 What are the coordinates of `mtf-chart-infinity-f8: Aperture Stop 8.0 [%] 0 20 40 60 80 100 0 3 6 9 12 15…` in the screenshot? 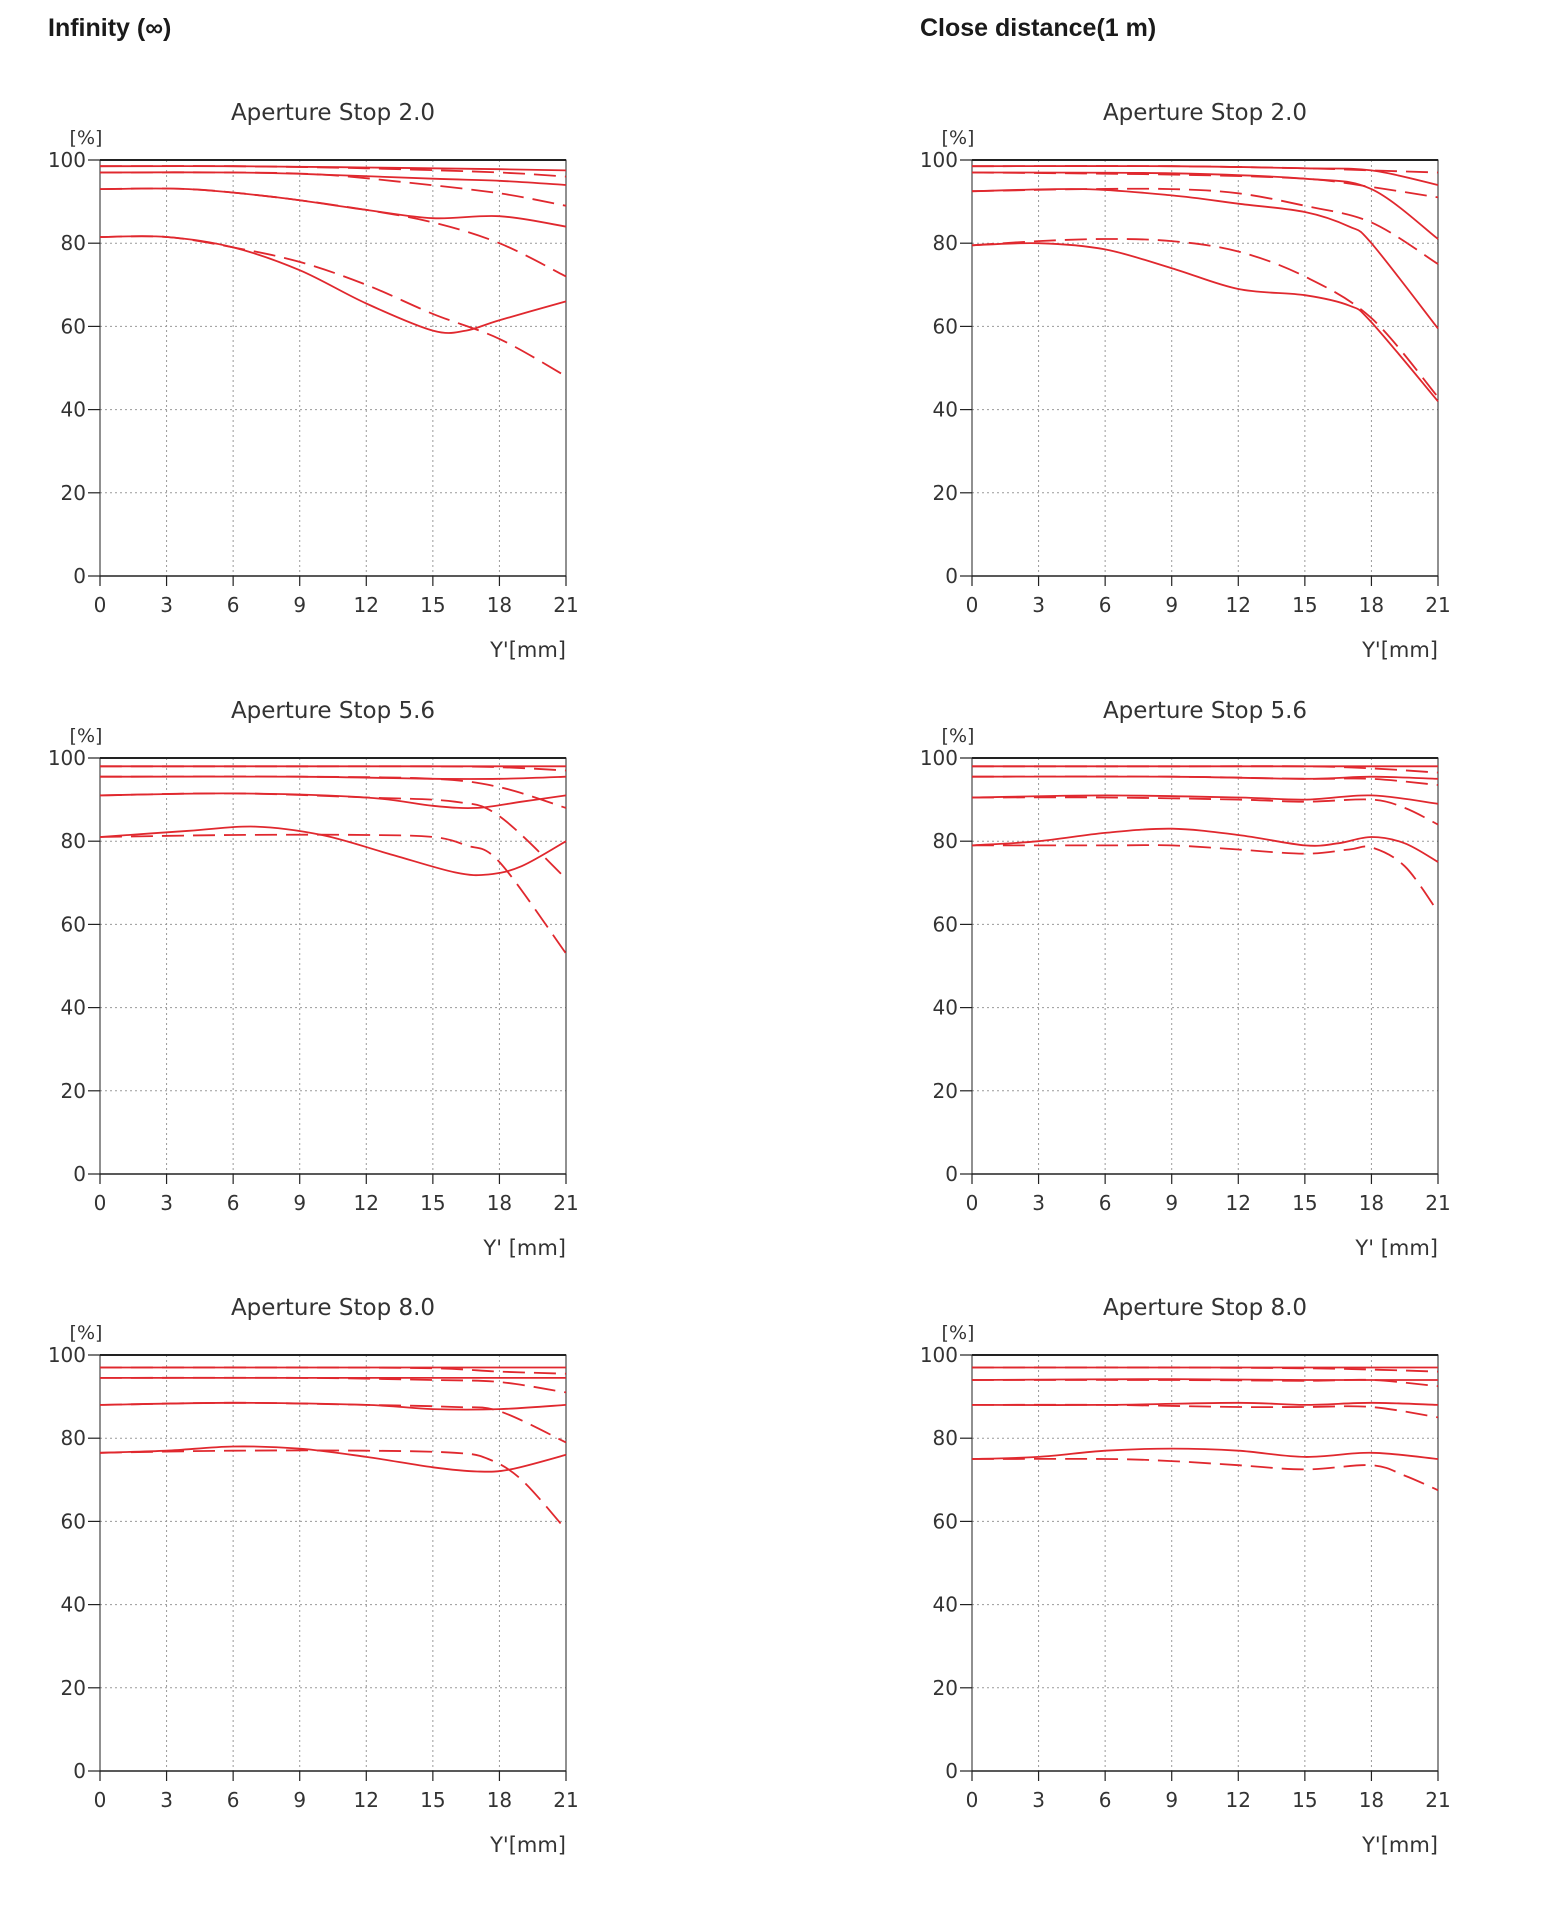 It's located at (360, 1590).